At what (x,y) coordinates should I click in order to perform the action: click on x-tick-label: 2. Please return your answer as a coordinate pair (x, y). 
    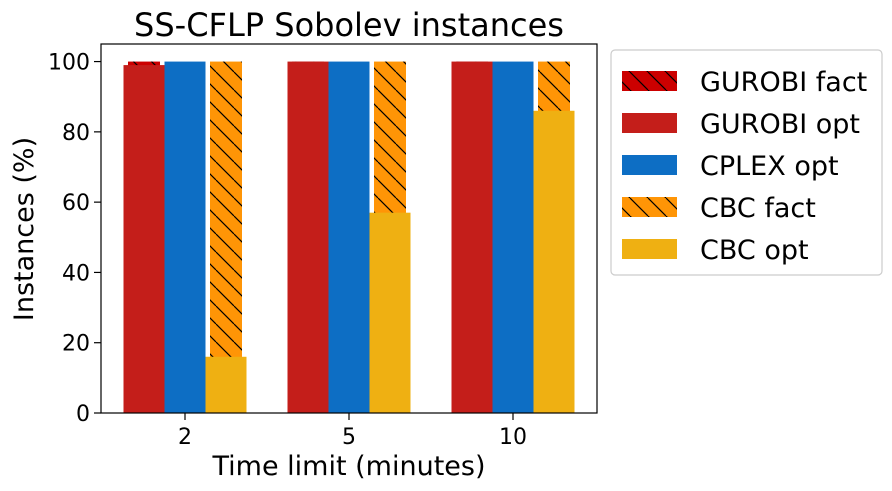
    Looking at the image, I should click on (185, 437).